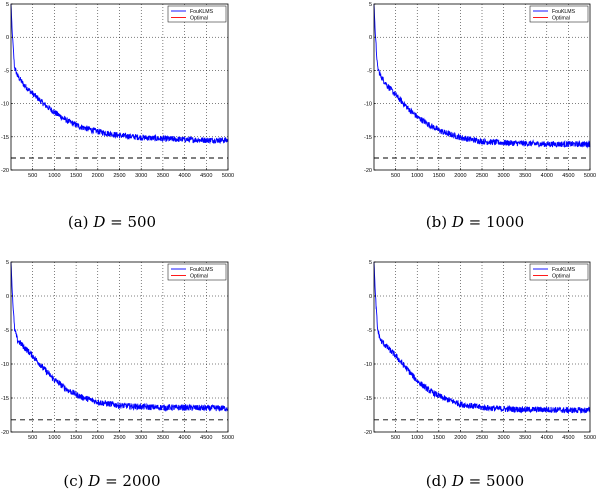  I want to click on caption-label: (a), so click(80, 222).